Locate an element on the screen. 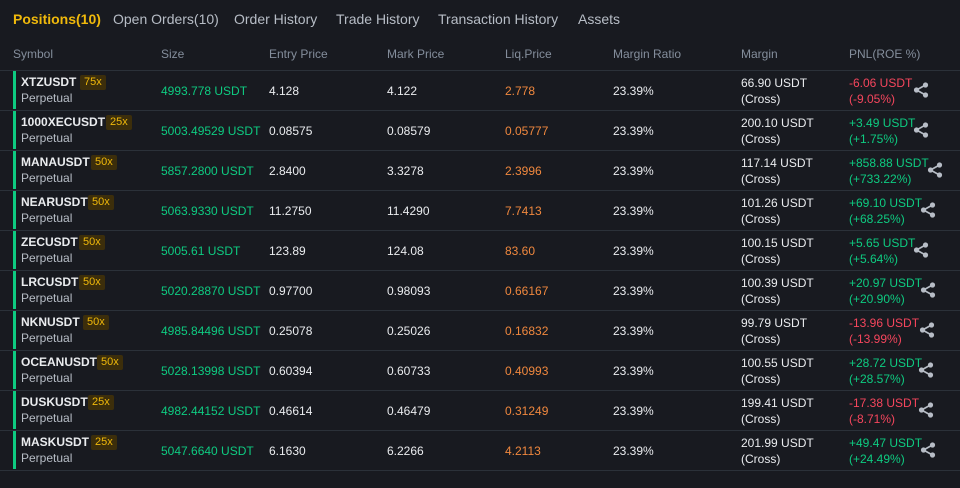 The height and width of the screenshot is (488, 960). col-pnl: PNL(ROE %) is located at coordinates (885, 54).